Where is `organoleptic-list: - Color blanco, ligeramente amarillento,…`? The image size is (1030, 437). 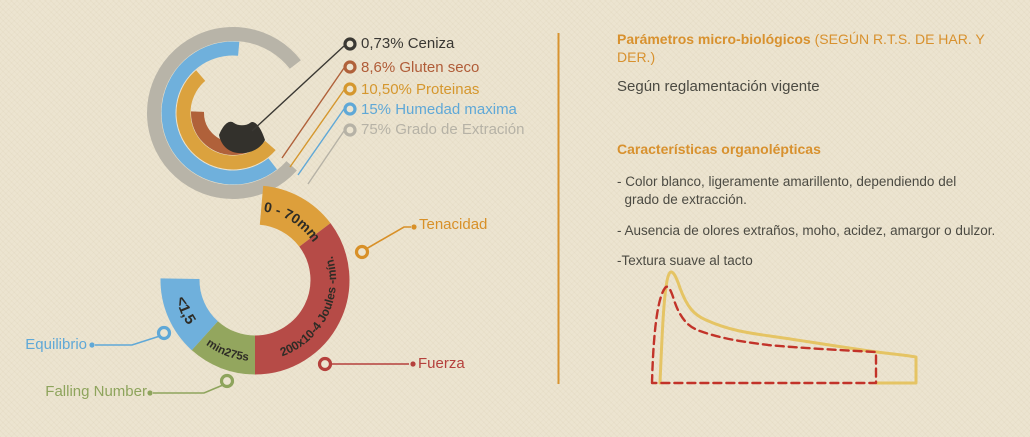
organoleptic-list: - Color blanco, ligeramente amarillento,… is located at coordinates (820, 221).